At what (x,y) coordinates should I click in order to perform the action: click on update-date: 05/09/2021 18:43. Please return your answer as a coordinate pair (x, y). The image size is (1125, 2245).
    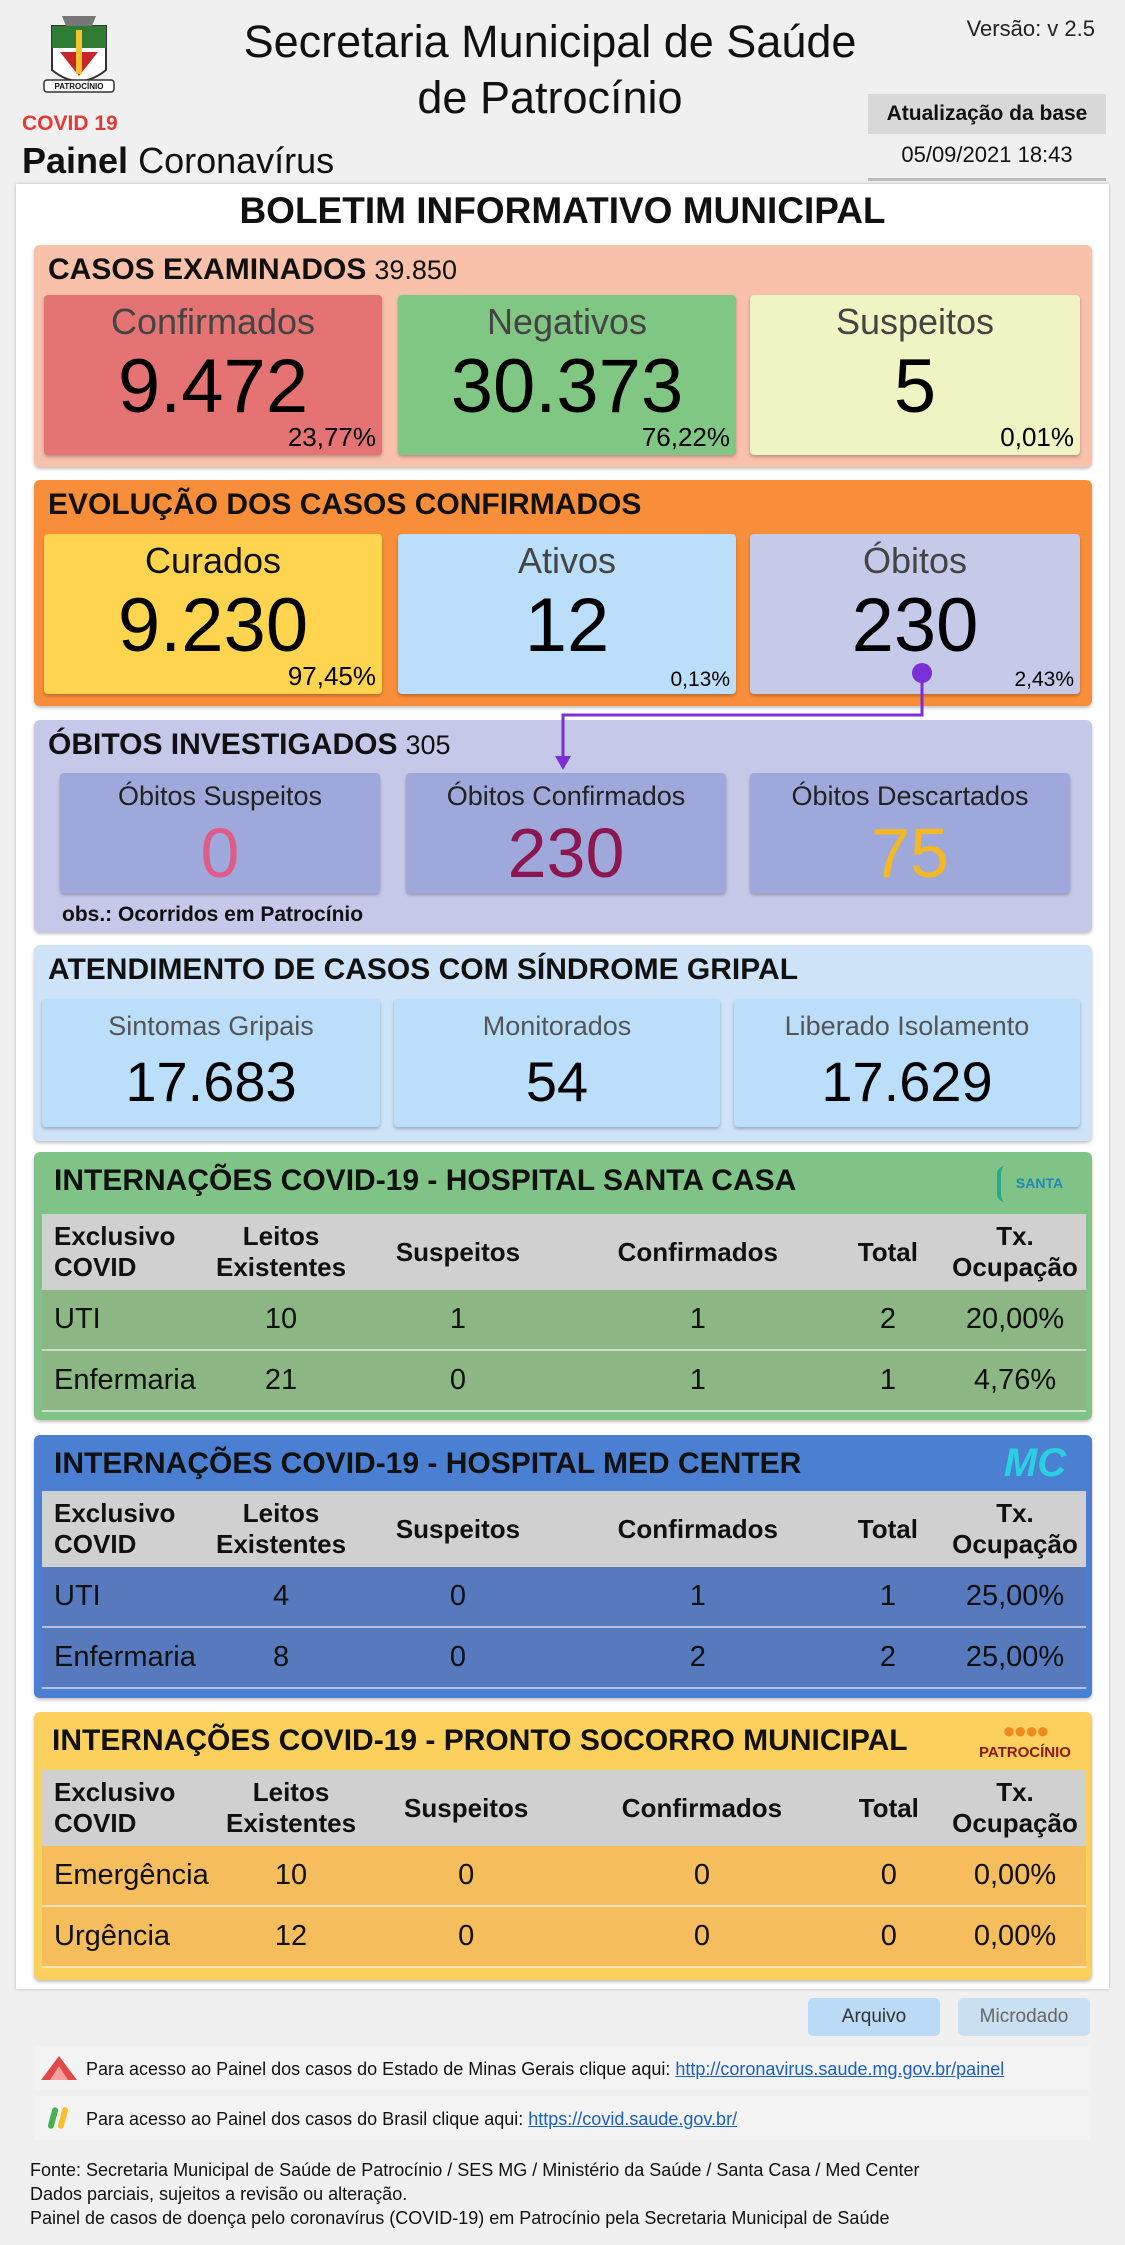
    Looking at the image, I should click on (987, 154).